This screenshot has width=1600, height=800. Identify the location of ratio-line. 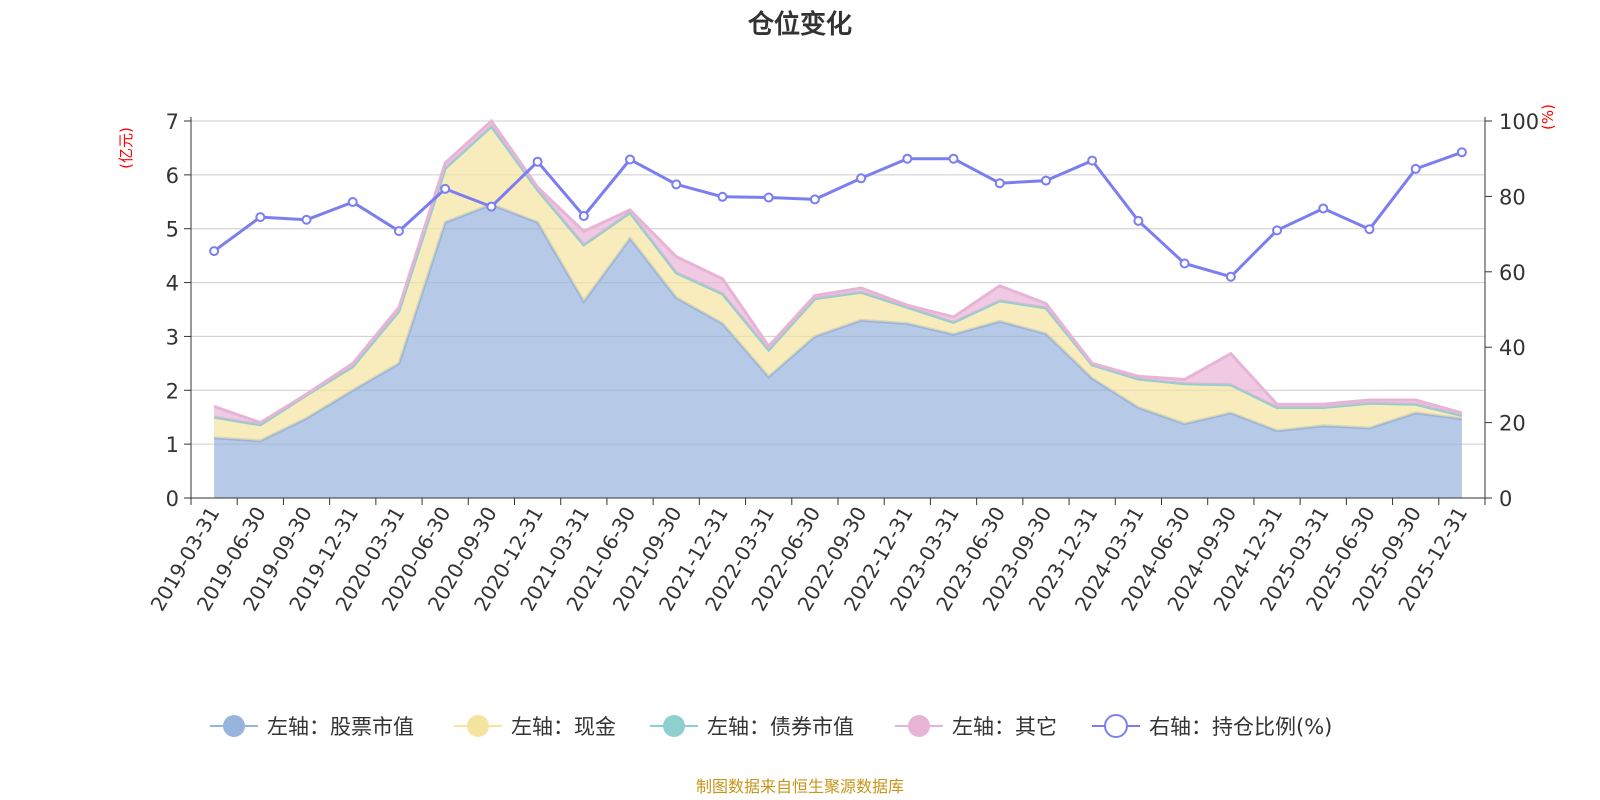
(838, 214).